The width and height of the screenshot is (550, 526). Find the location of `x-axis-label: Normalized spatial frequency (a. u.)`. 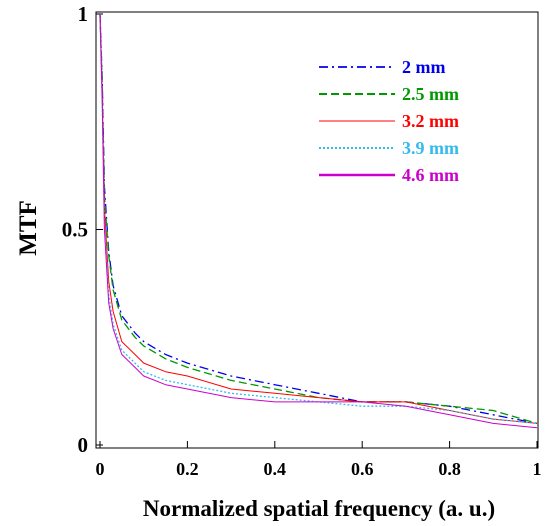

x-axis-label: Normalized spatial frequency (a. u.) is located at coordinates (319, 508).